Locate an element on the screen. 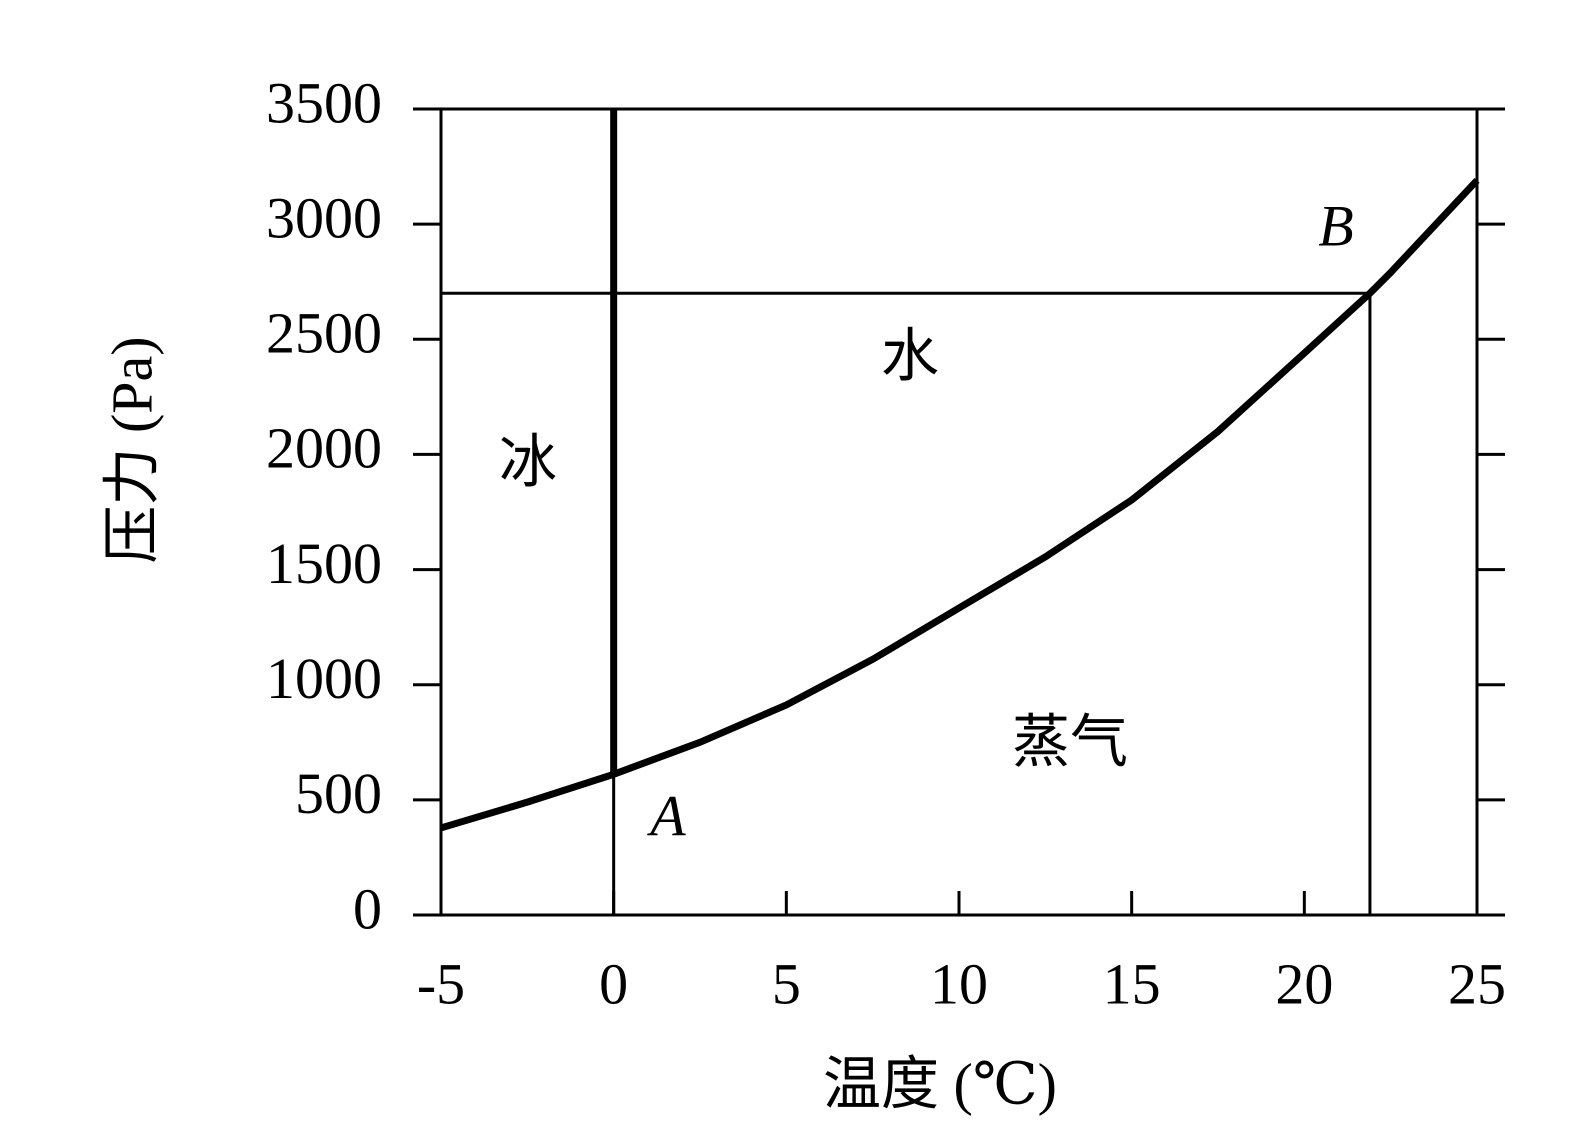 The image size is (1580, 1134). y-tick-label: 500 is located at coordinates (338, 793).